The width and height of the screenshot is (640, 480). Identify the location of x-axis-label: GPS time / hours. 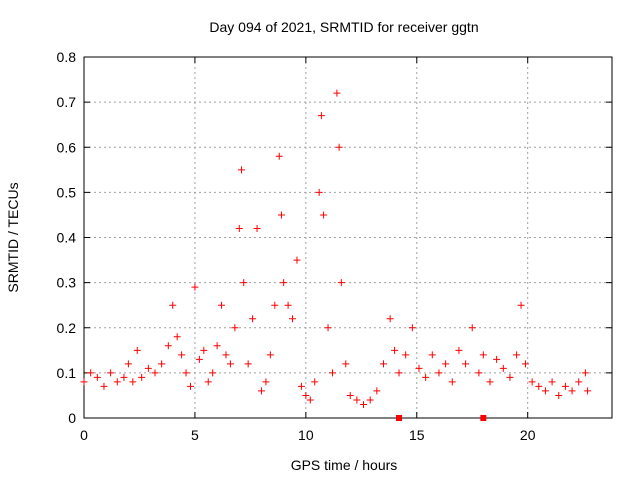
(344, 465).